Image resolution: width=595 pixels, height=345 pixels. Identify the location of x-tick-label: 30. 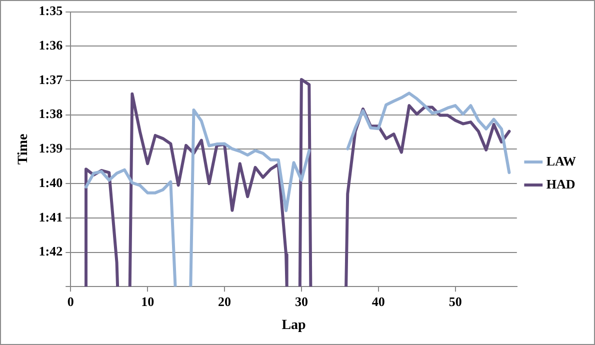
(301, 301).